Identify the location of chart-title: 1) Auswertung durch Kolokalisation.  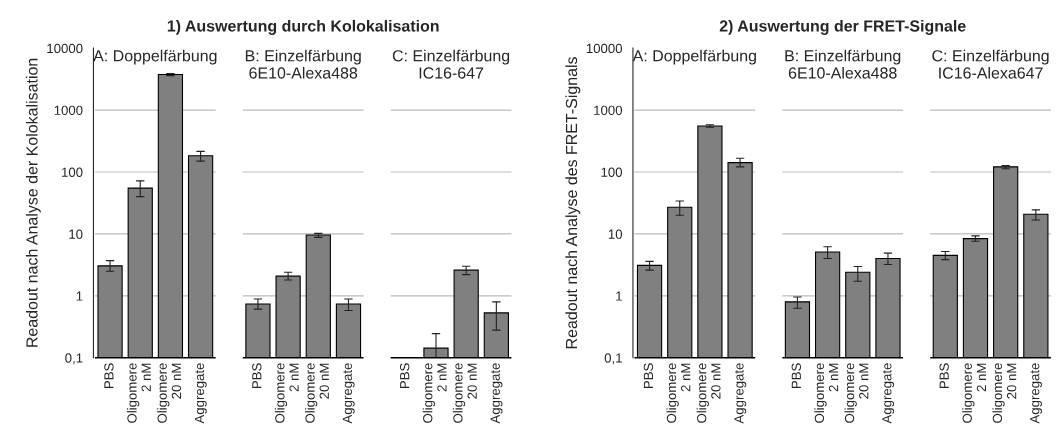
(303, 27).